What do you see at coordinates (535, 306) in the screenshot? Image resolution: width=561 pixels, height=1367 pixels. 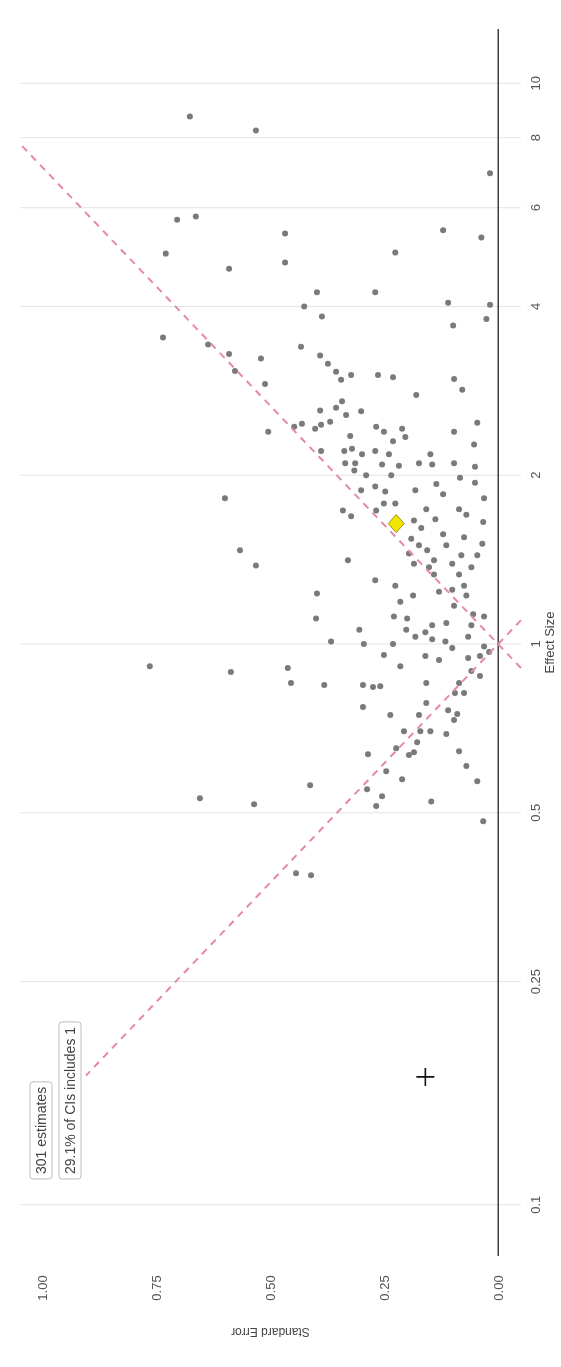 I see `y-tick-label: 4` at bounding box center [535, 306].